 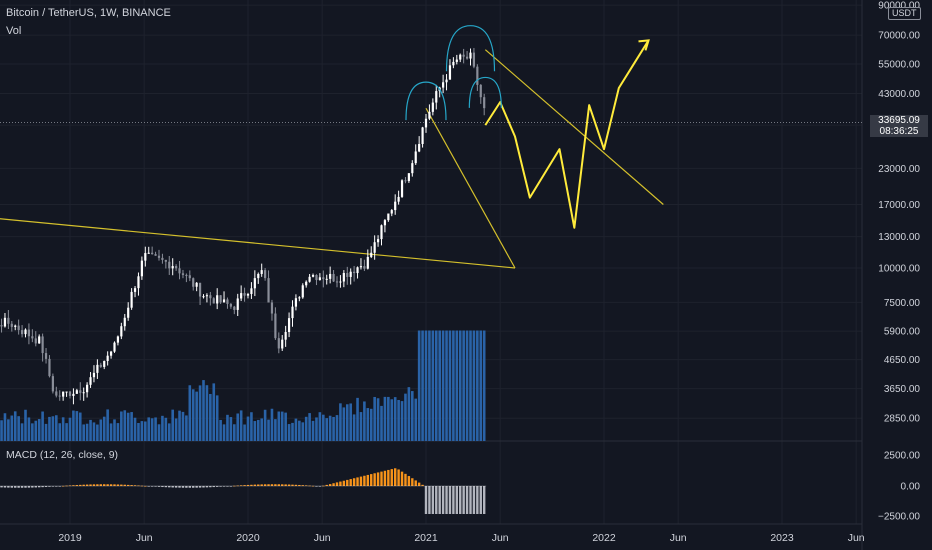 I want to click on quote-currency-badge: USDT, so click(x=904, y=13).